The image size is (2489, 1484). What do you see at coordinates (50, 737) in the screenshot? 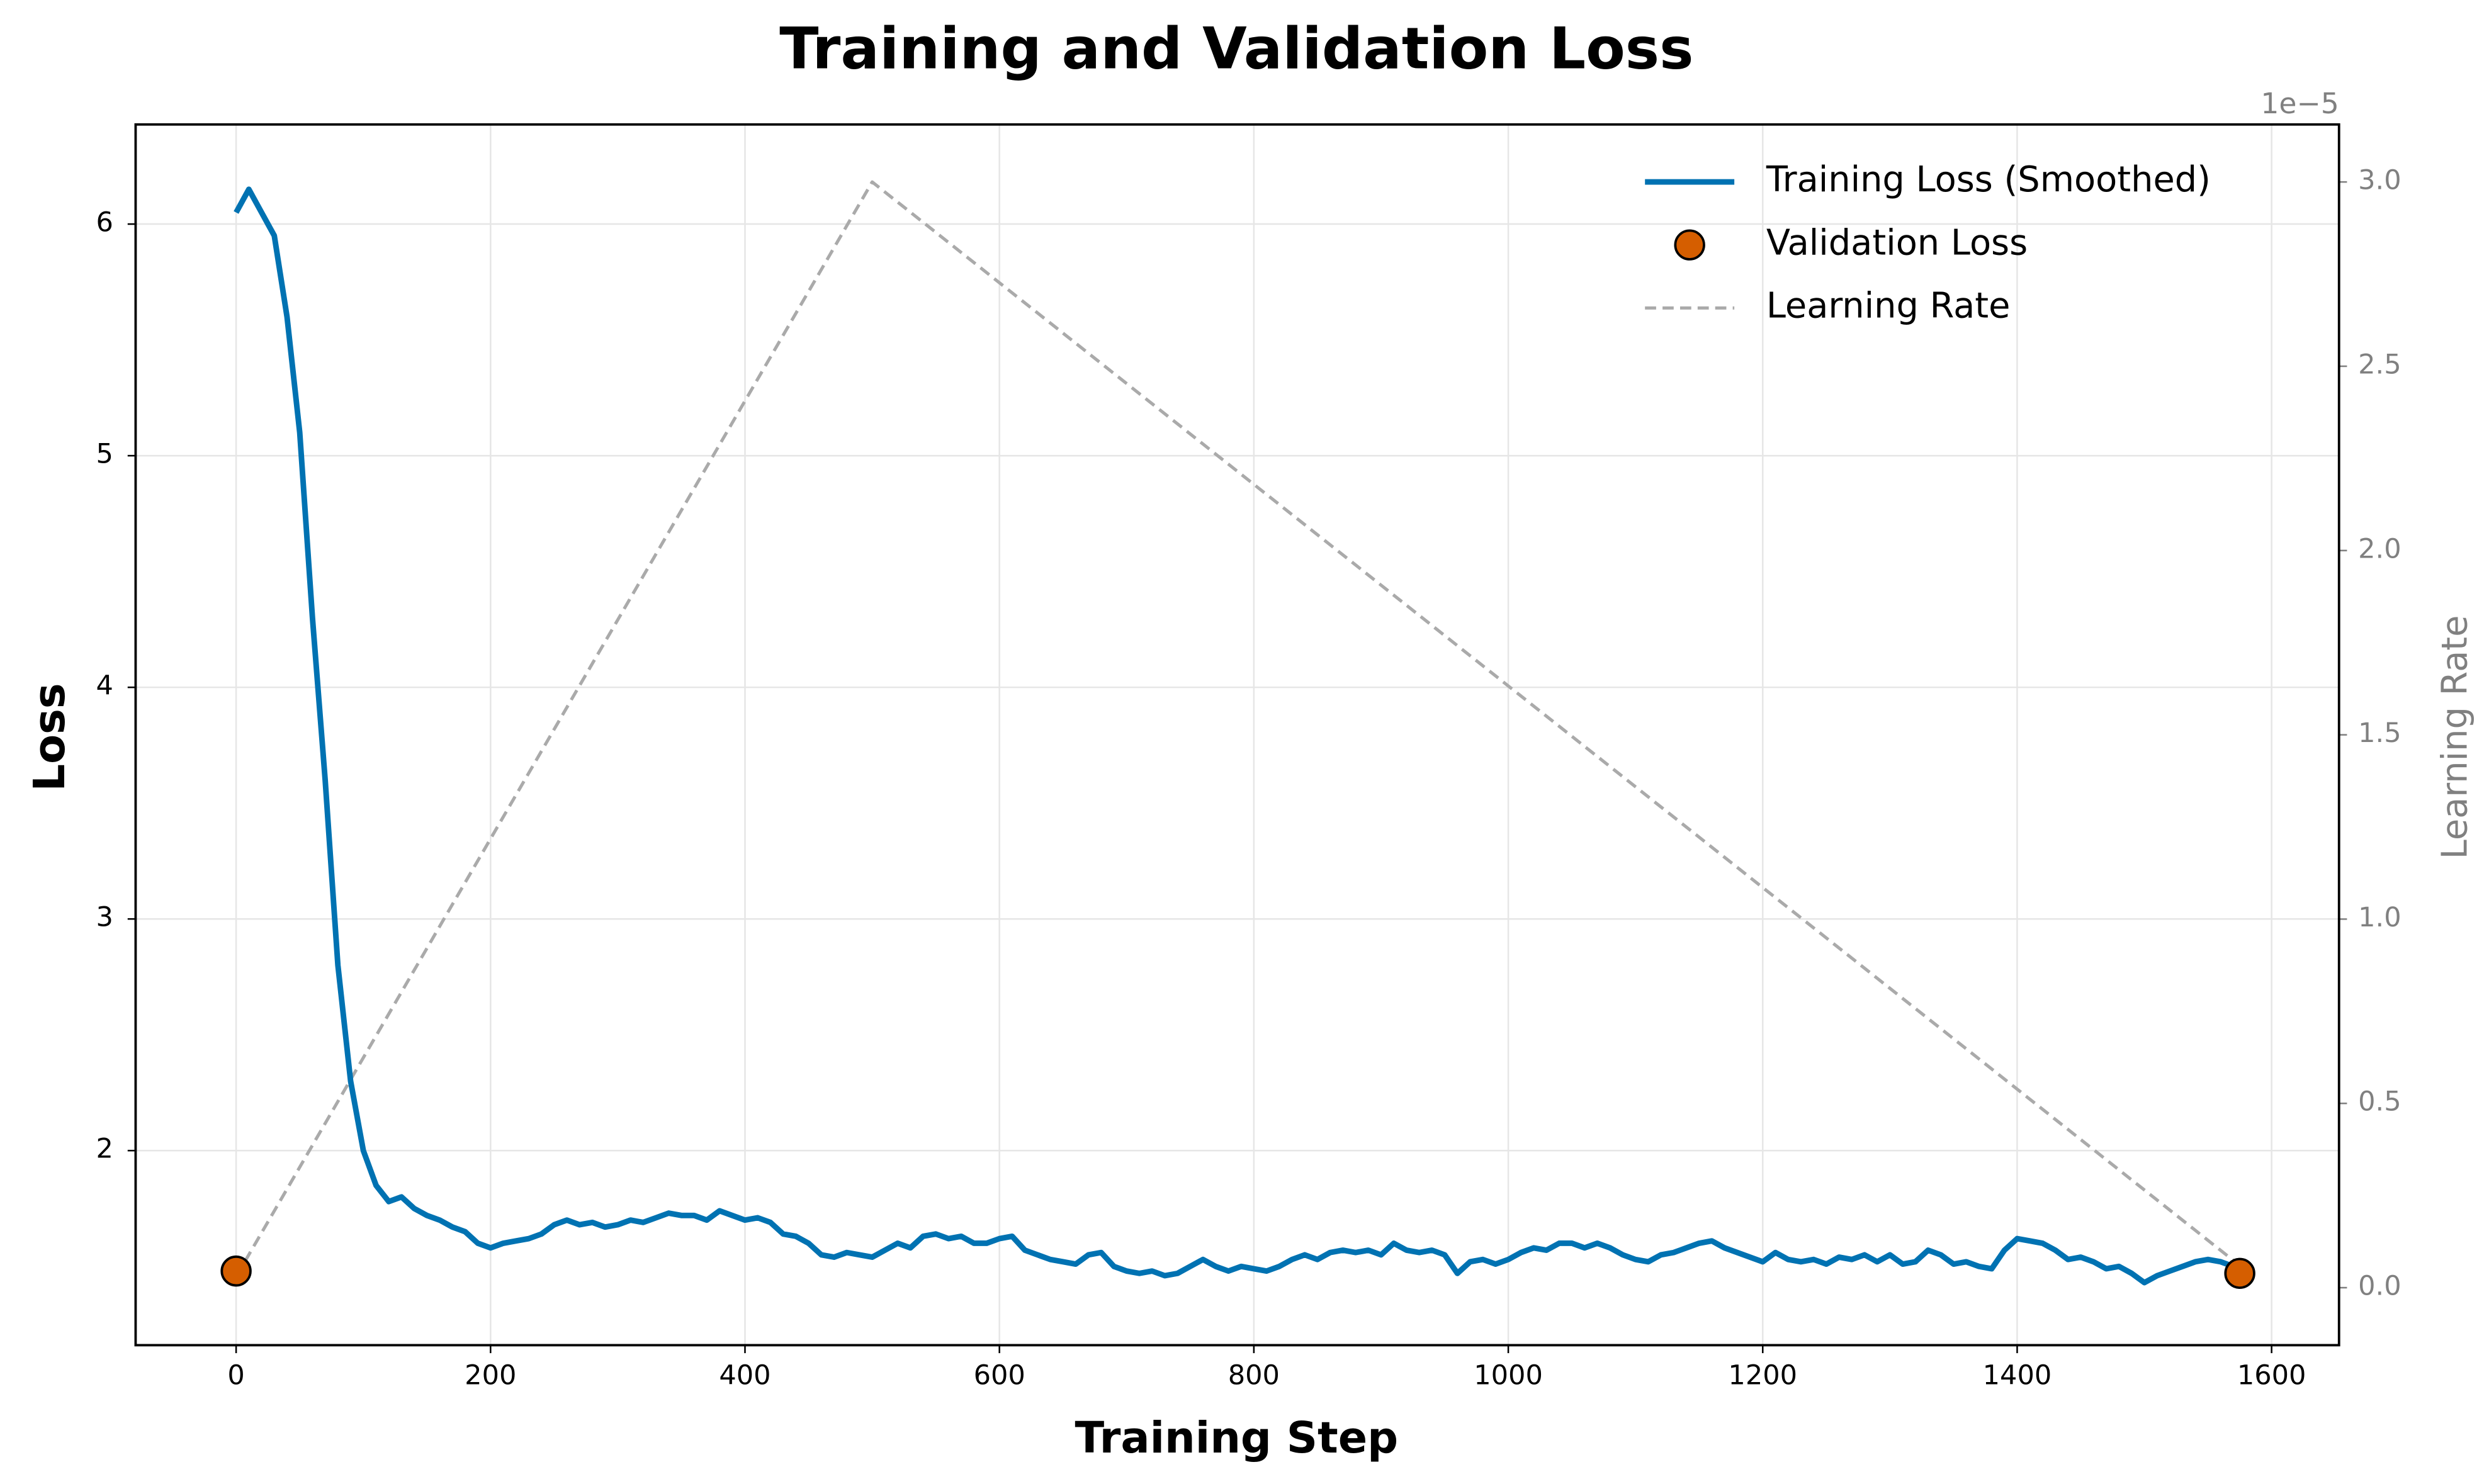
I see `y-axis-label: Loss` at bounding box center [50, 737].